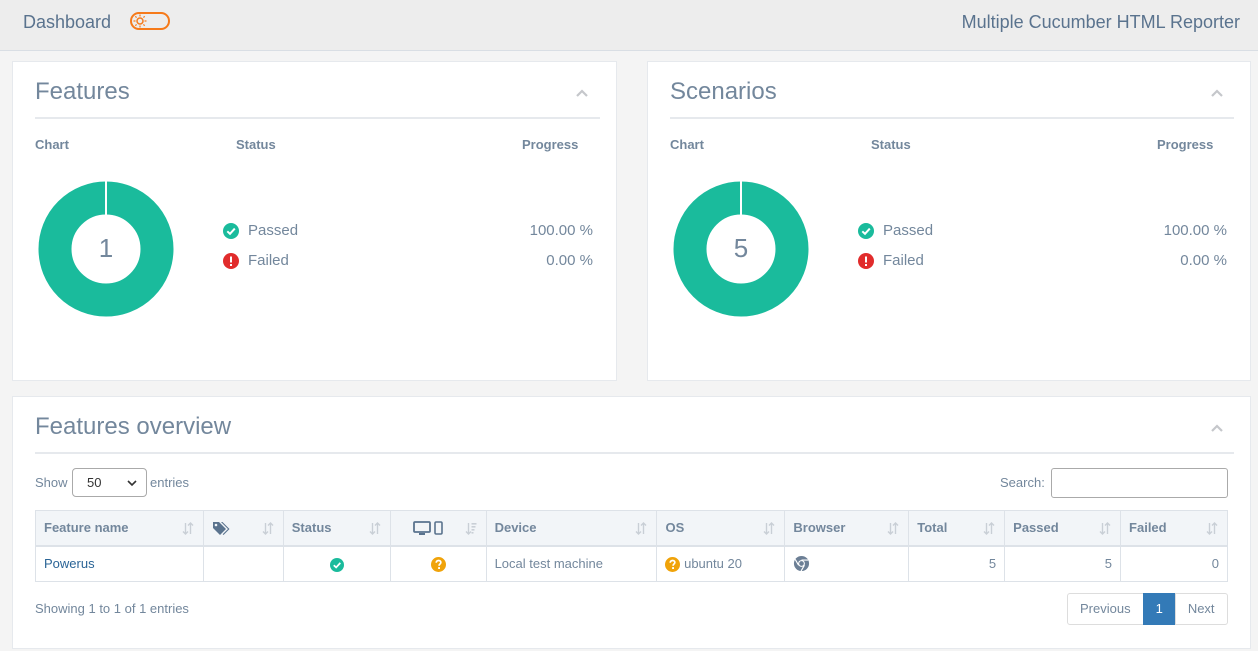 Image resolution: width=1258 pixels, height=651 pixels. I want to click on tags-column-header, so click(243, 528).